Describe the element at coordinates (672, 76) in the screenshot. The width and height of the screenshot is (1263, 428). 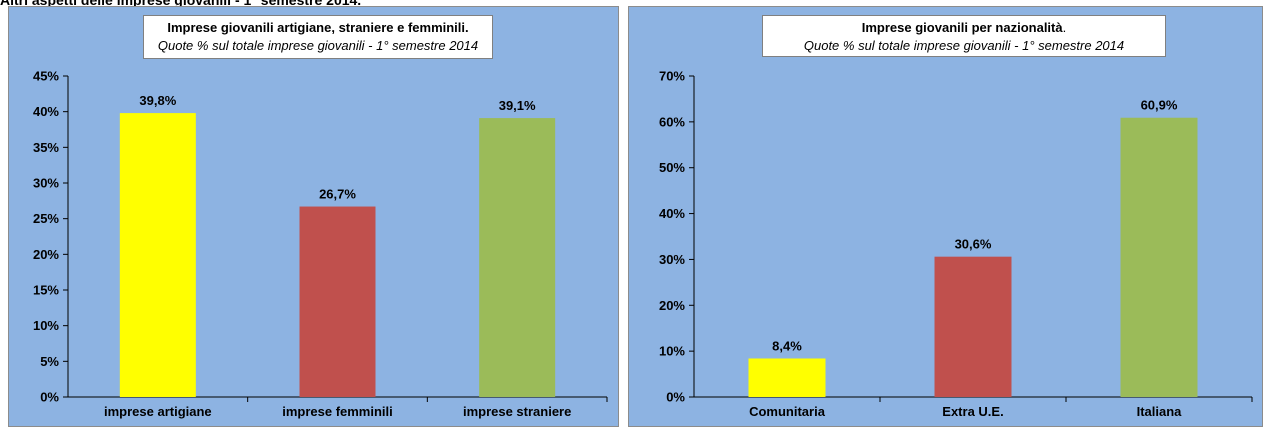
I see `y-tick-label: 70%` at that location.